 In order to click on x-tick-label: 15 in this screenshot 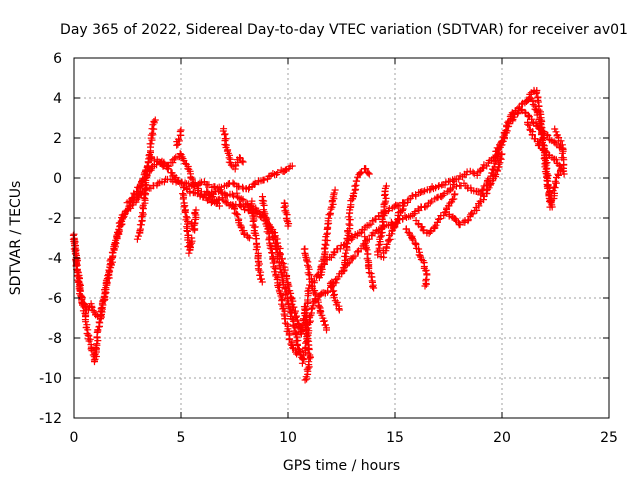, I will do `click(395, 438)`.